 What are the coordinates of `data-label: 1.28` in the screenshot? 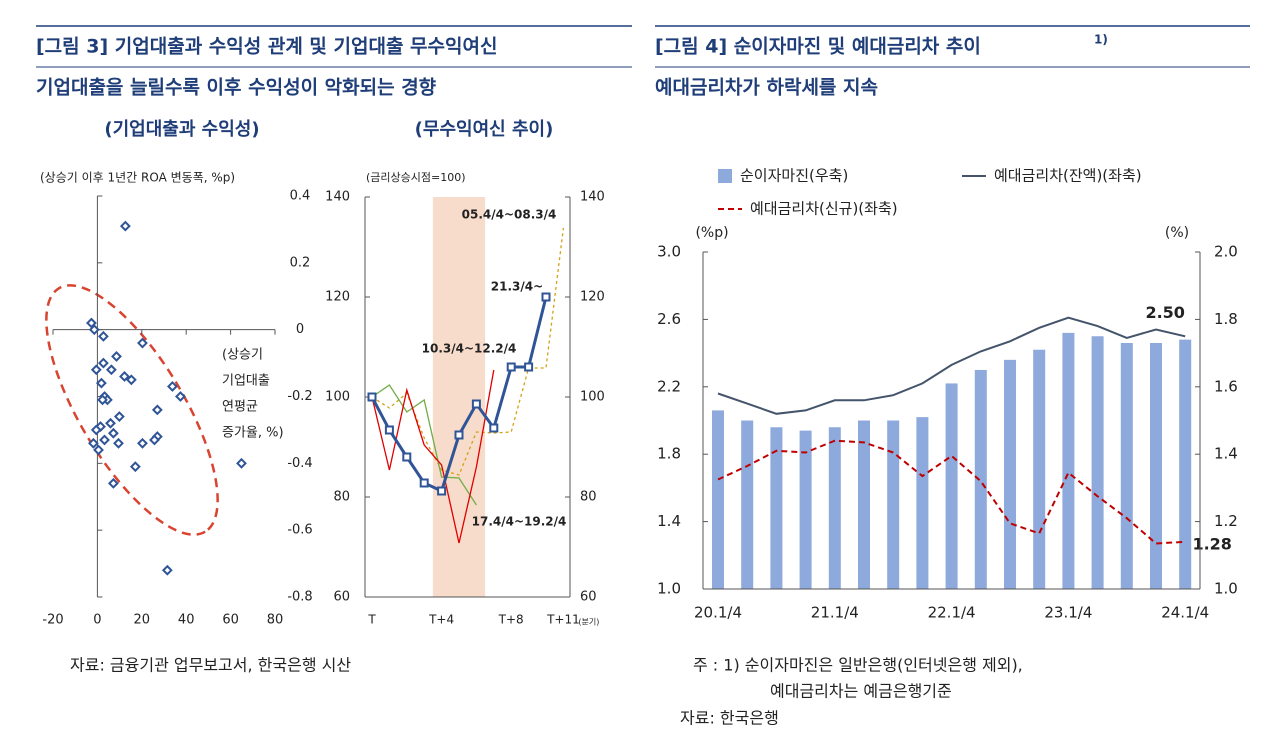 It's located at (1211, 543).